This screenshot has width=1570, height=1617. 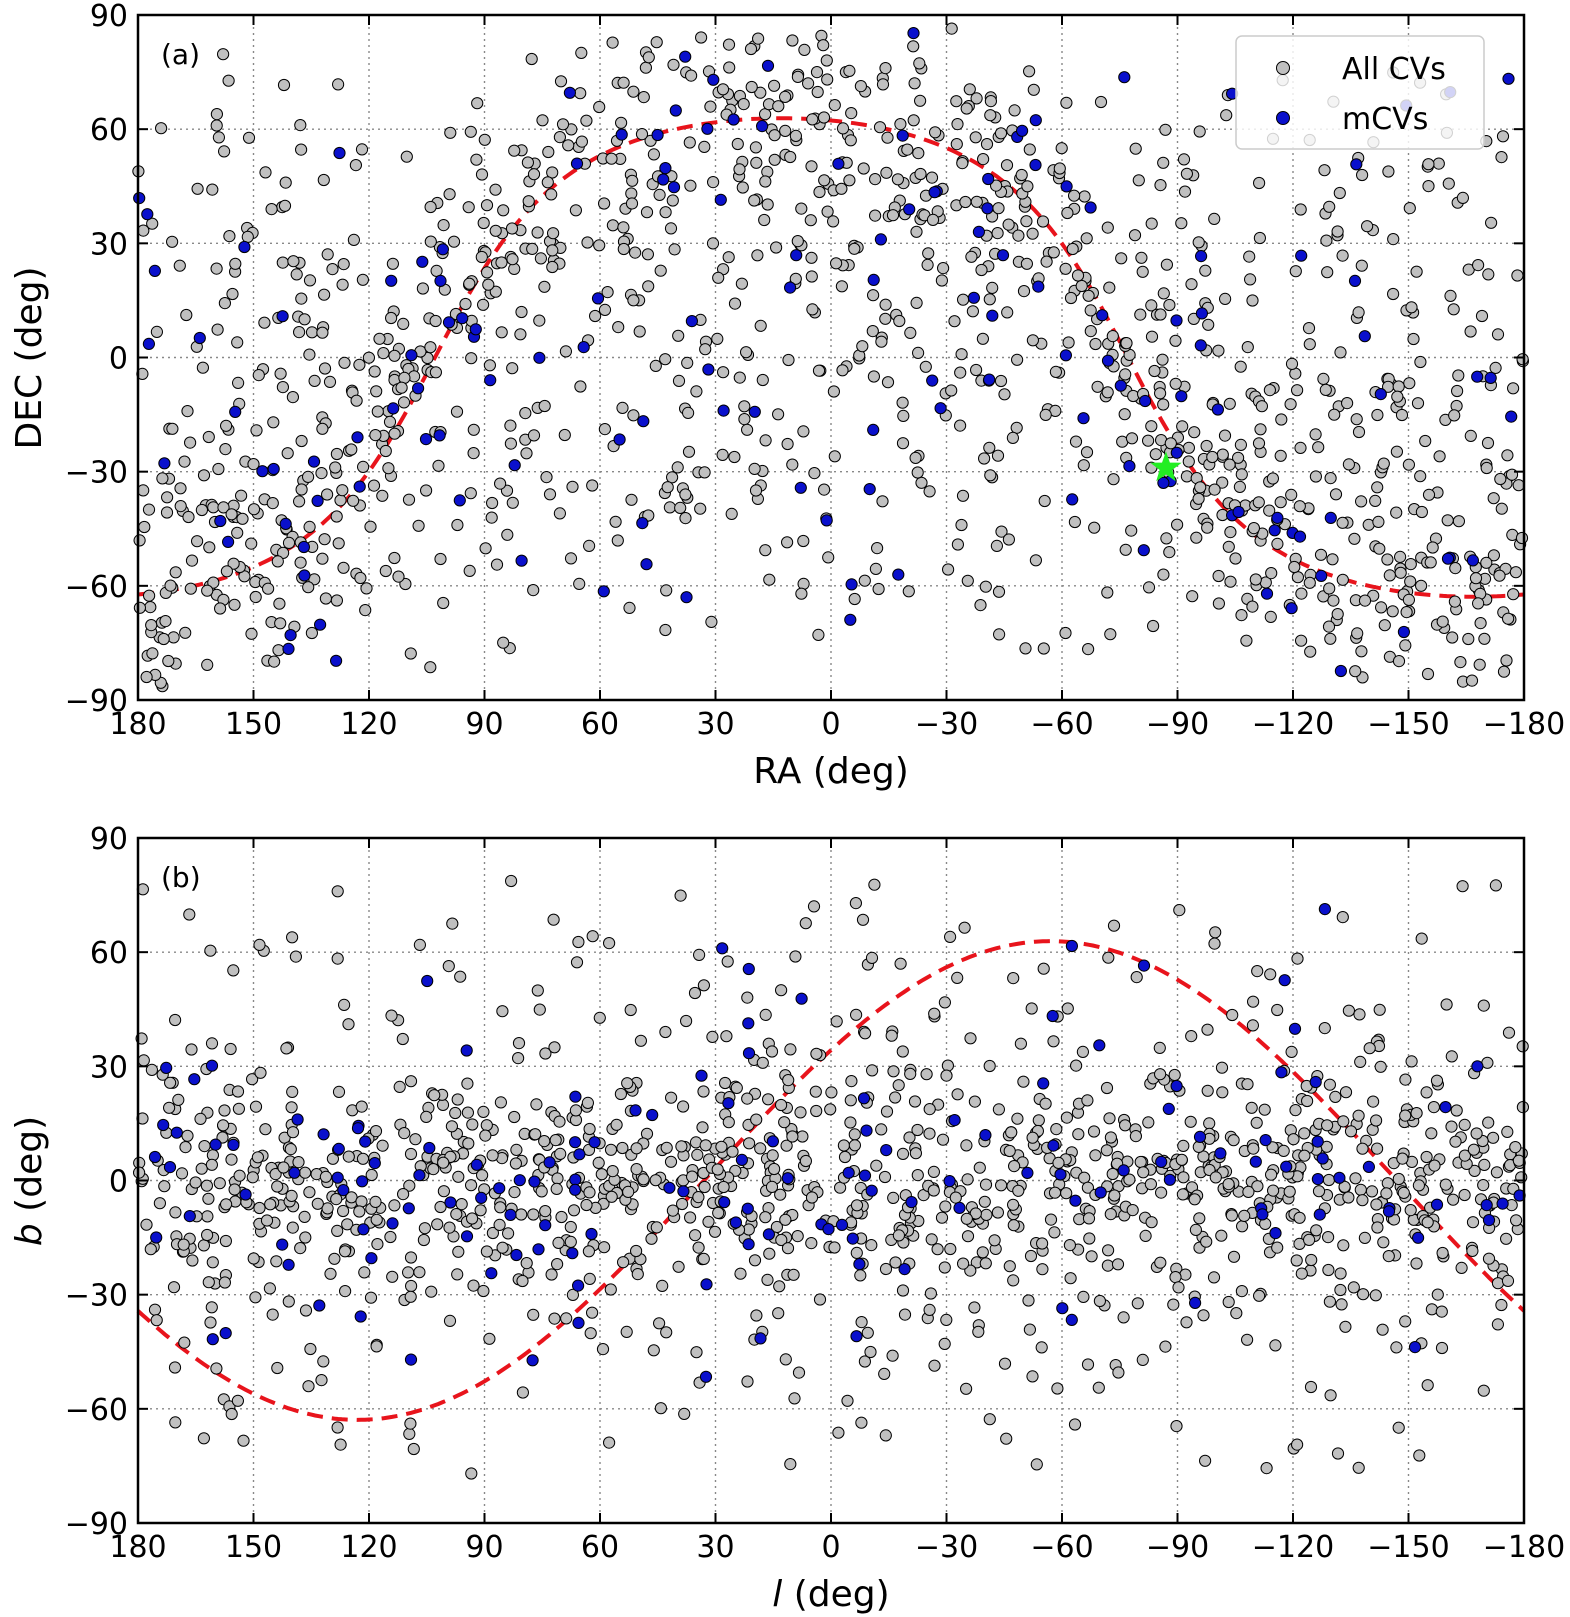 What do you see at coordinates (1293, 724) in the screenshot?
I see `panel-a-x-tick-label-10: −120` at bounding box center [1293, 724].